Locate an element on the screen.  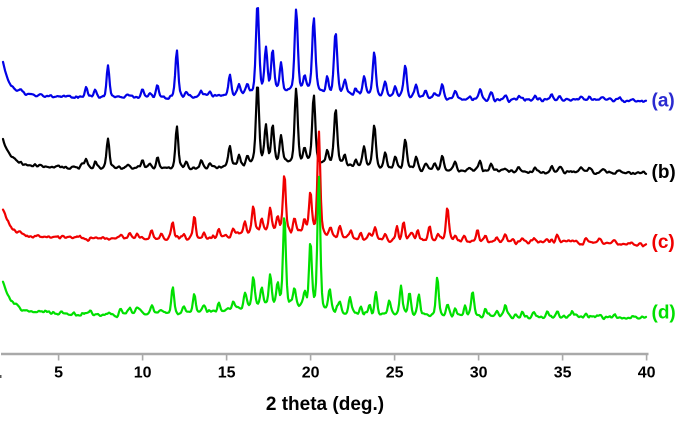
svg-text: (b) is located at coordinates (664, 172).